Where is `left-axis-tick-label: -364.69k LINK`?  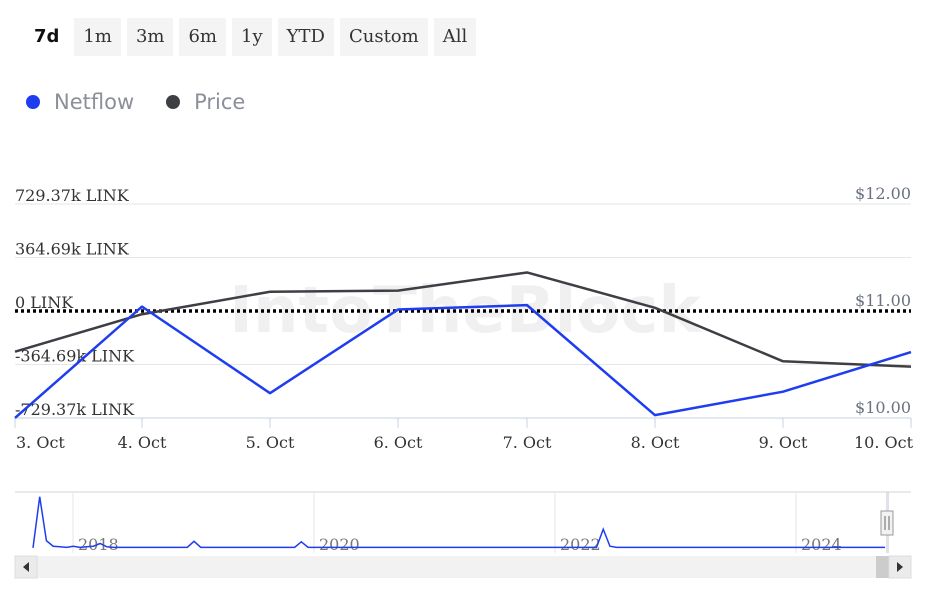
left-axis-tick-label: -364.69k LINK is located at coordinates (75, 356).